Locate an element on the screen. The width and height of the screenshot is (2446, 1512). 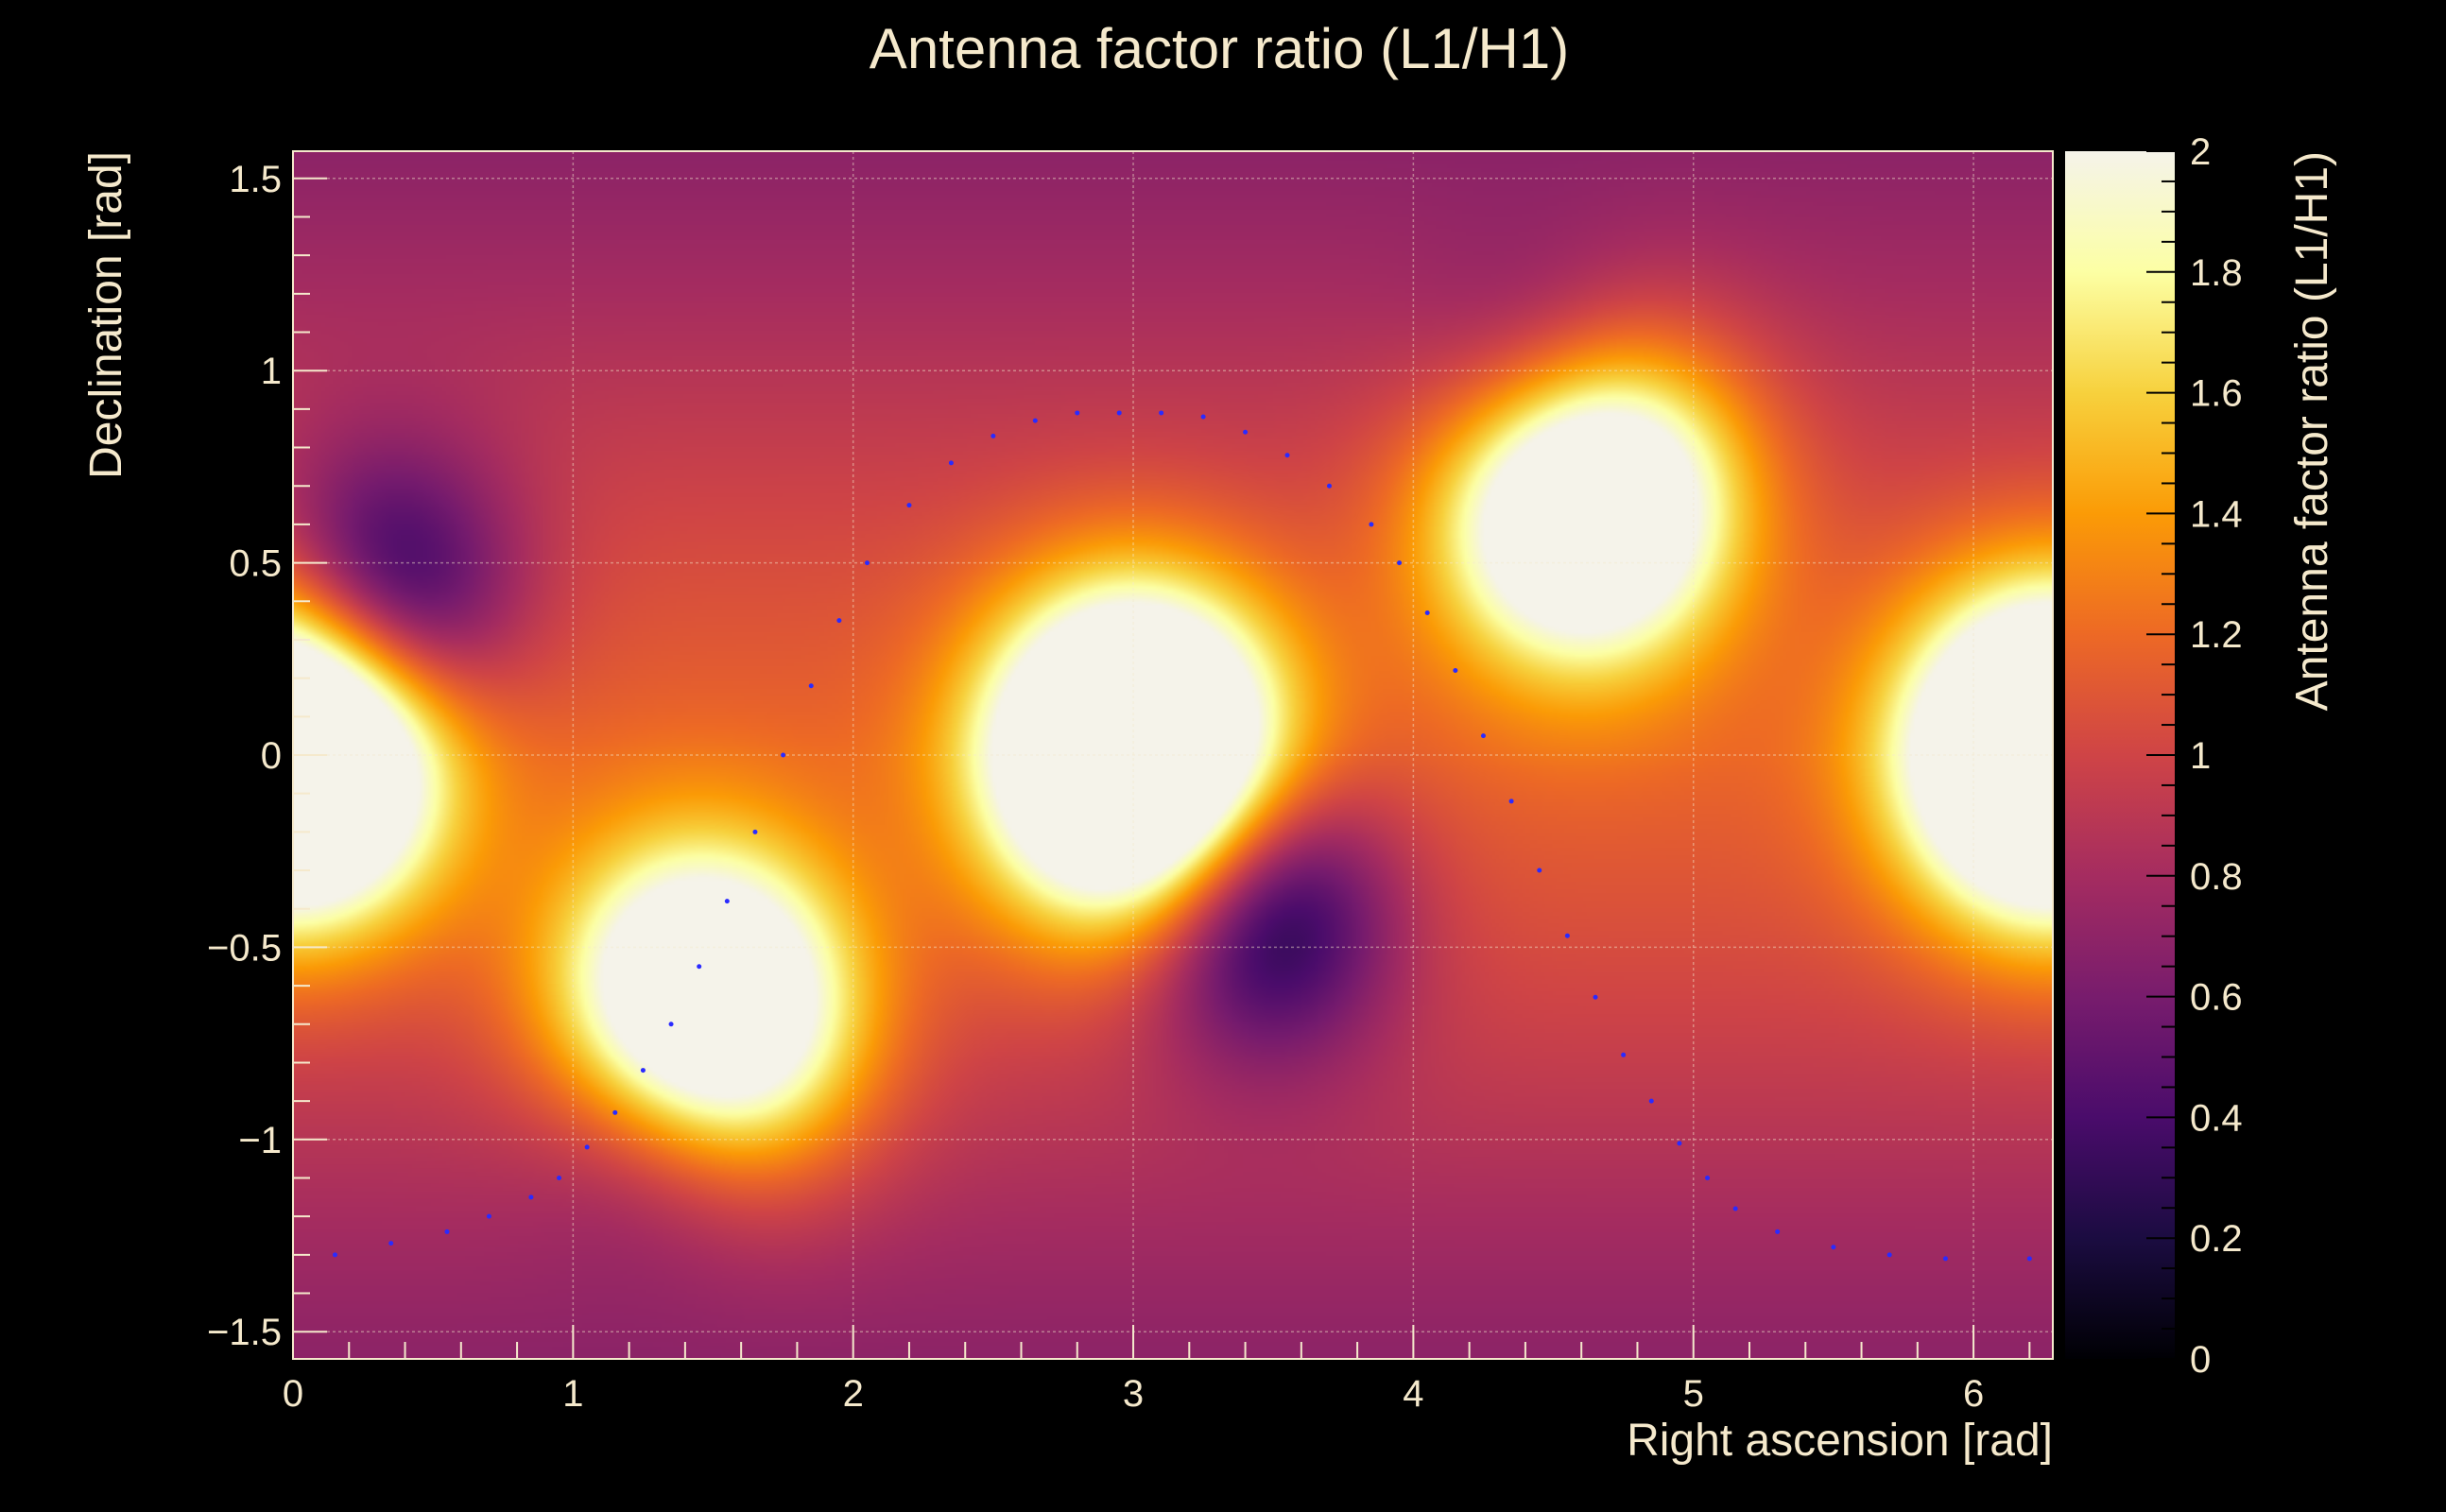
colorbar-title: Antenna factor ratio (L1/H1) is located at coordinates (2312, 431).